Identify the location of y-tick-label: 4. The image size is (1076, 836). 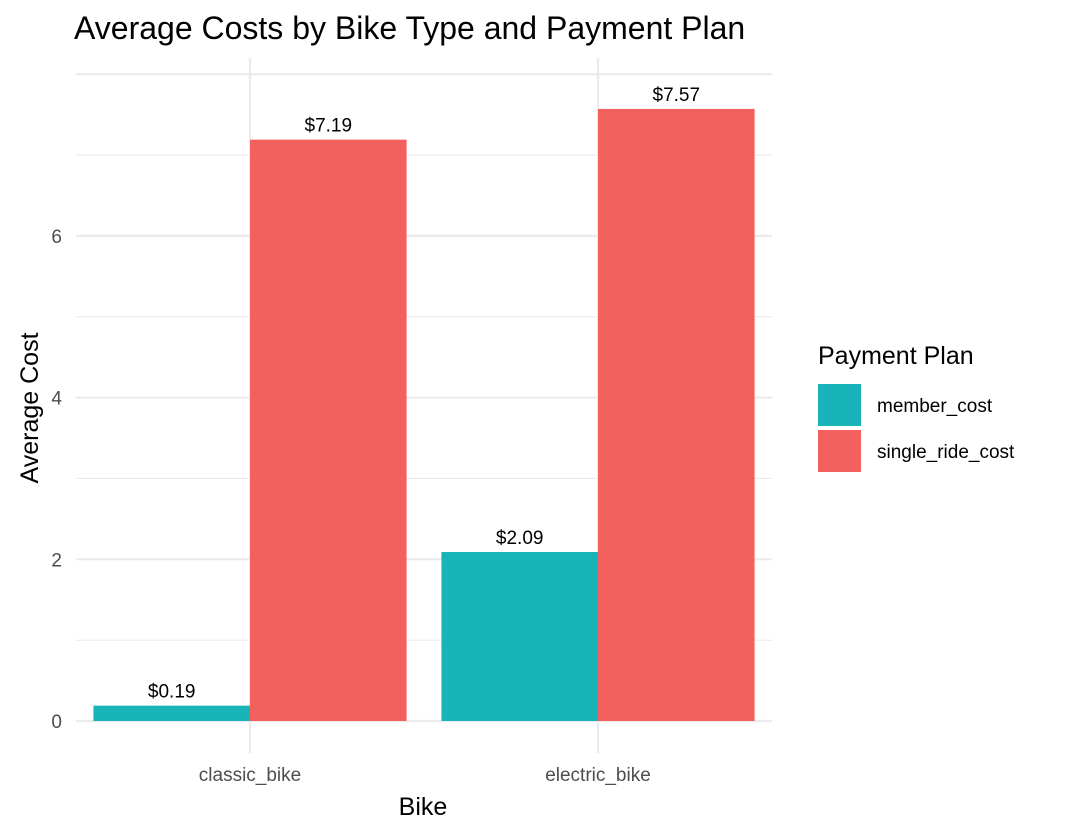
(56, 399).